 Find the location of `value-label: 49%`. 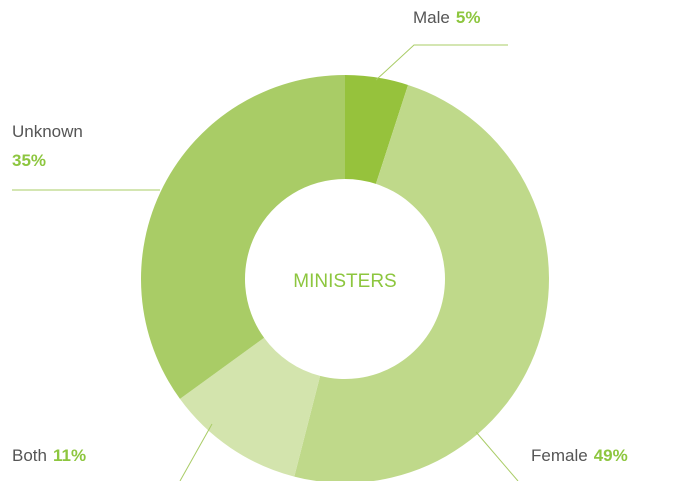

value-label: 49% is located at coordinates (611, 455).